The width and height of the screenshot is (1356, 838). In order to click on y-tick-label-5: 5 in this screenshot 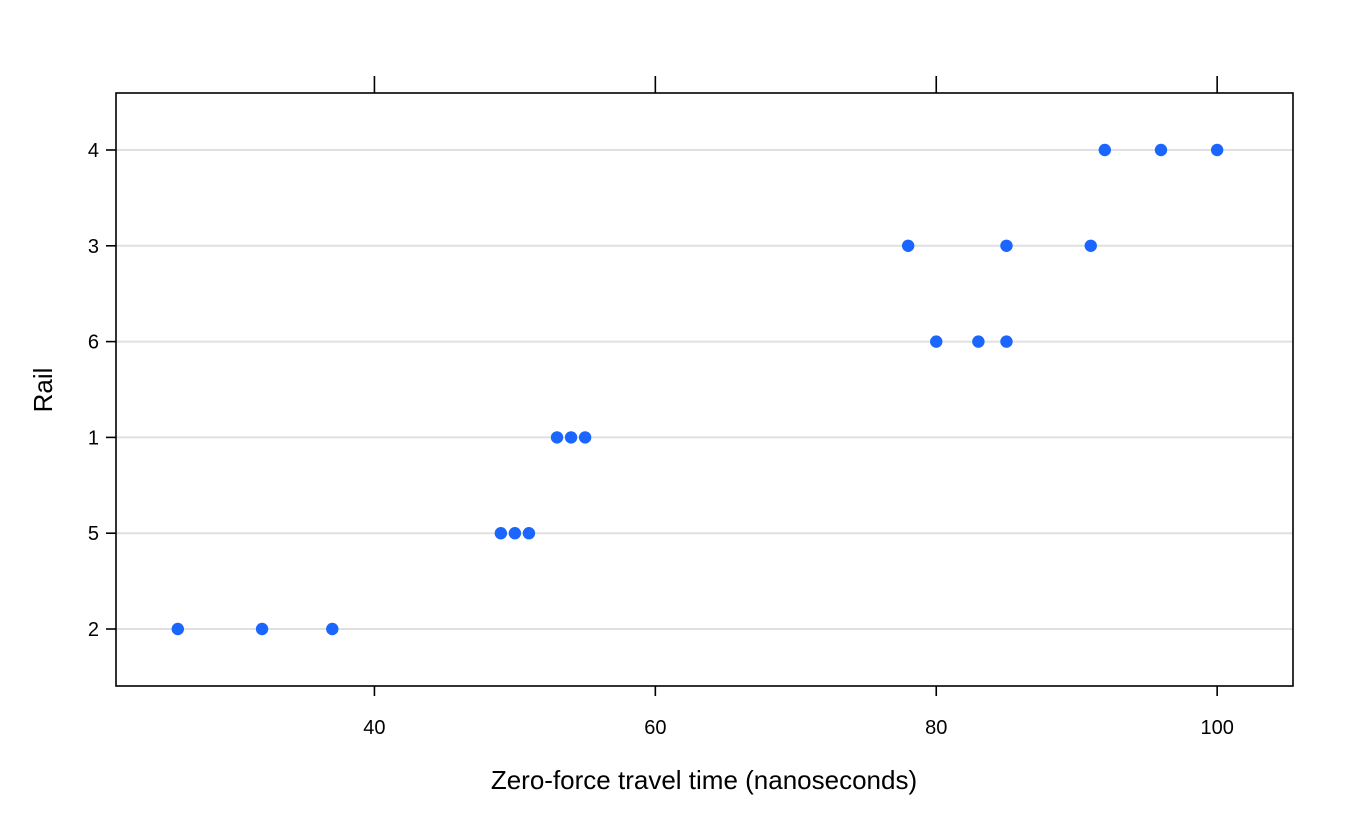, I will do `click(93, 534)`.